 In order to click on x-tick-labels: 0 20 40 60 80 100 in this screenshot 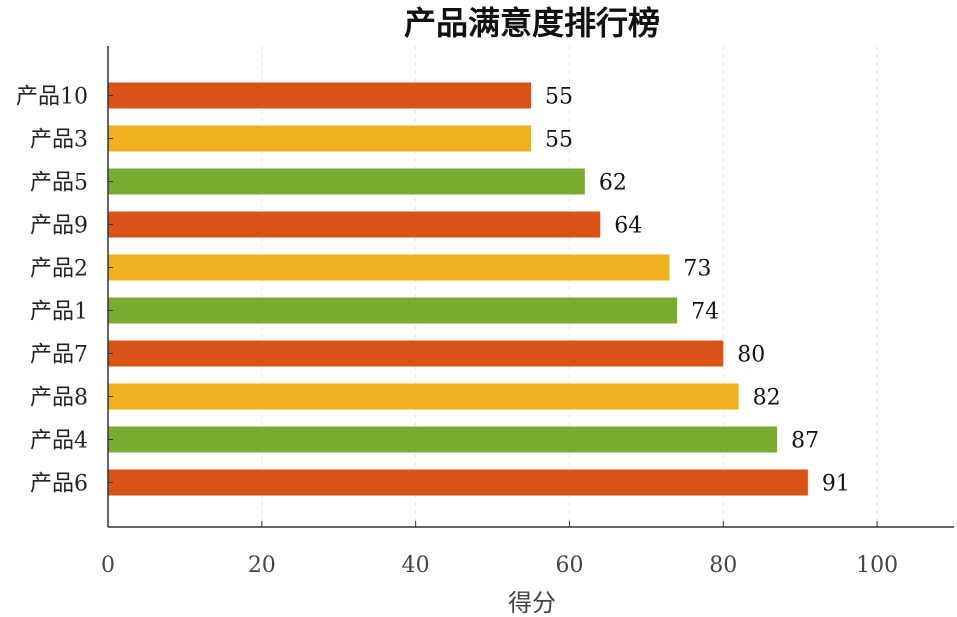, I will do `click(499, 565)`.